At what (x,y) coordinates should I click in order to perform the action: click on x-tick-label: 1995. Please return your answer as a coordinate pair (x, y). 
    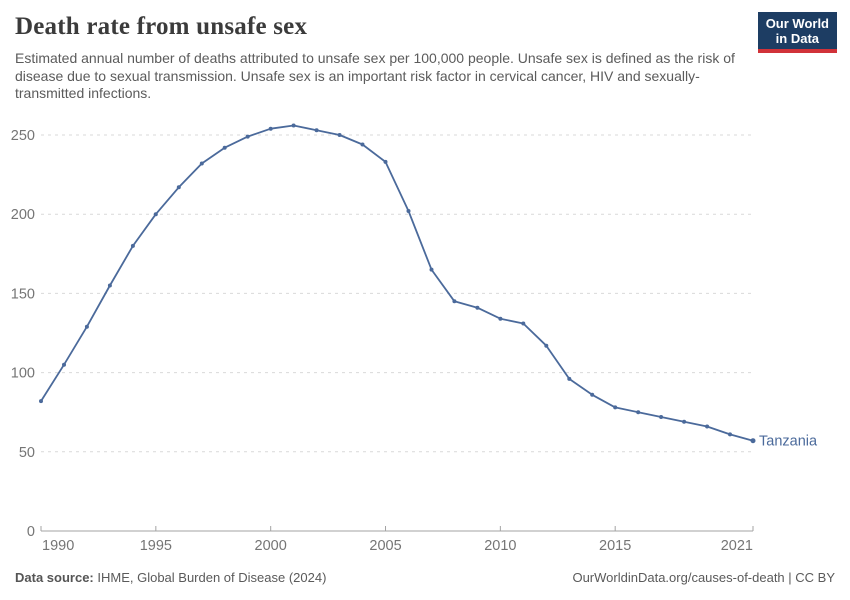
    Looking at the image, I should click on (156, 546).